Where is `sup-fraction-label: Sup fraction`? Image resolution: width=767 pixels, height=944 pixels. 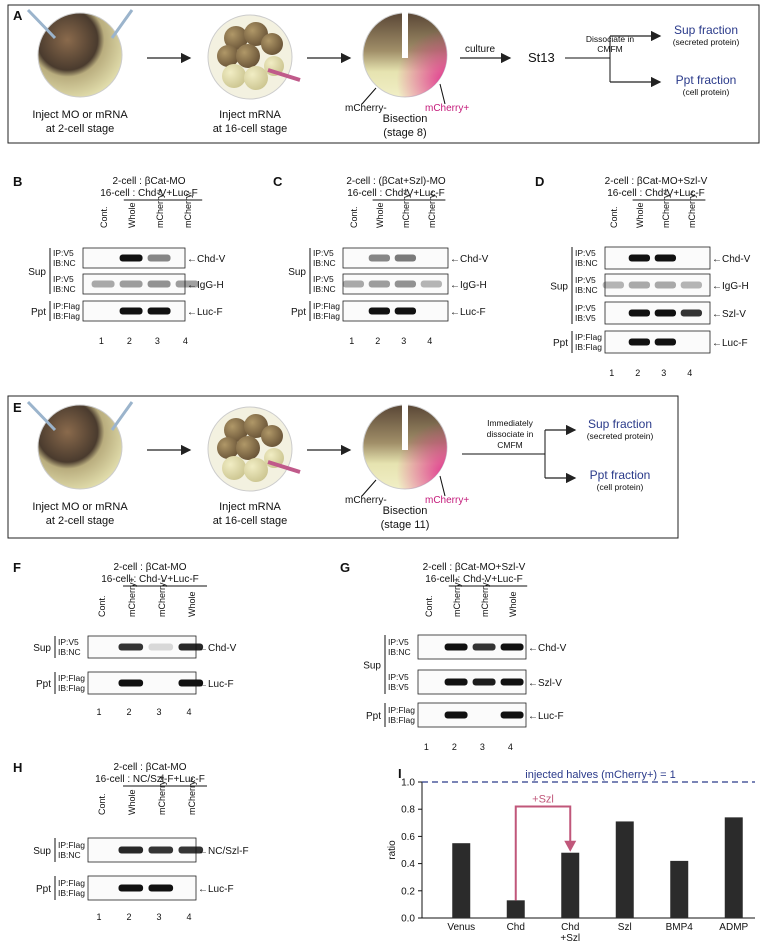 sup-fraction-label: Sup fraction is located at coordinates (706, 30).